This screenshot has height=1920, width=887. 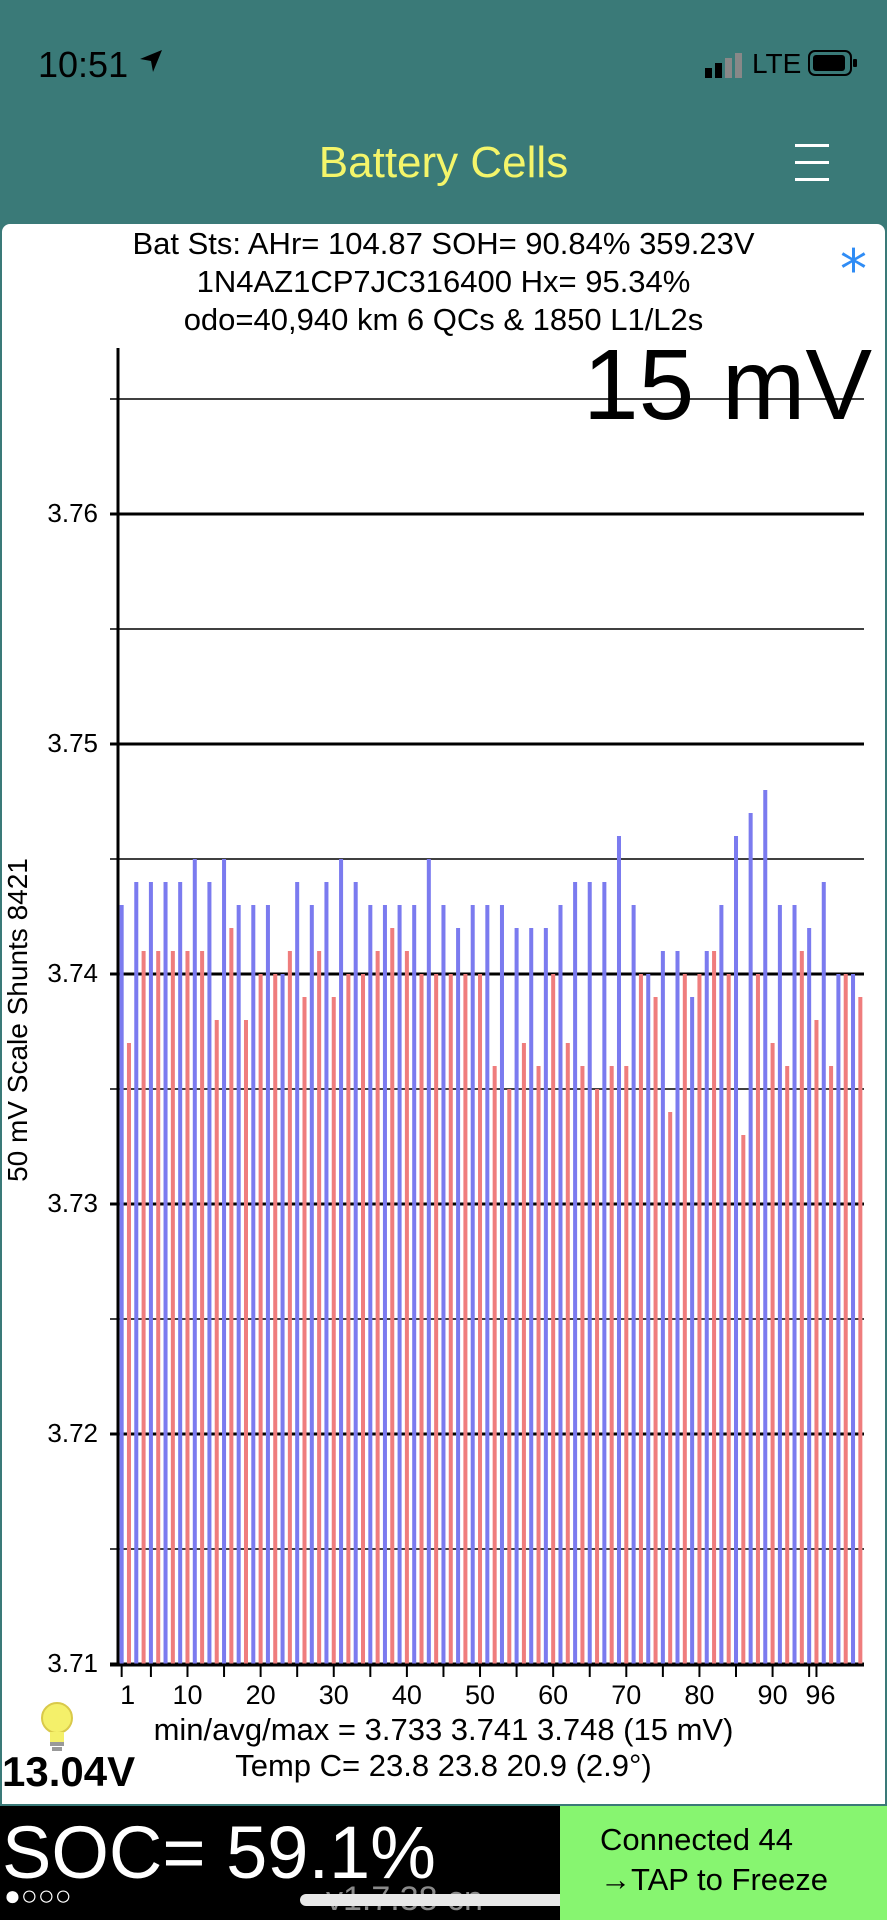 What do you see at coordinates (83, 64) in the screenshot?
I see `status-time: 10:51` at bounding box center [83, 64].